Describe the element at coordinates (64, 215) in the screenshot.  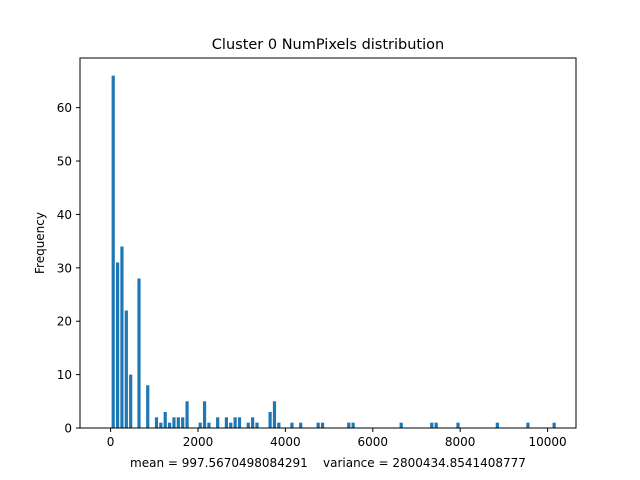
I see `y-tick-label: 40` at that location.